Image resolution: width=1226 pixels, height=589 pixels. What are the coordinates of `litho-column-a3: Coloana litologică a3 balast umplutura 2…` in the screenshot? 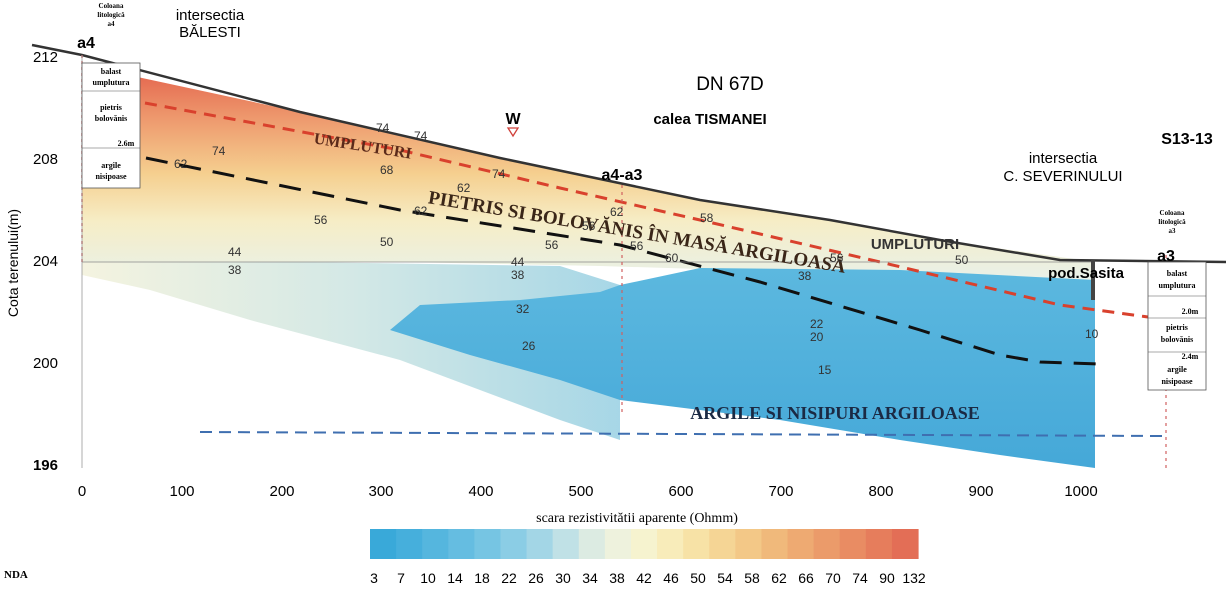 It's located at (1177, 300).